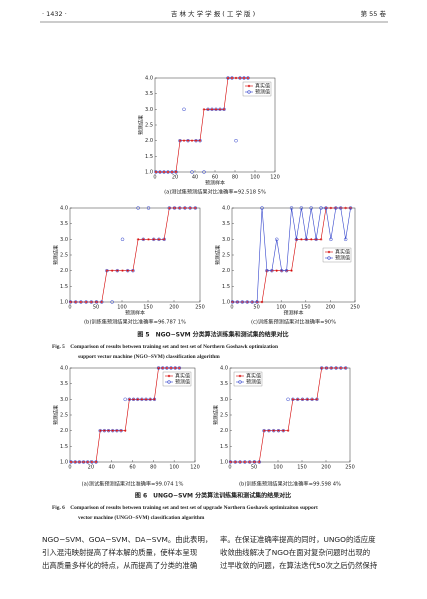 The width and height of the screenshot is (427, 599). Describe the element at coordinates (226, 256) in the screenshot. I see `y-tick-label: 2.5` at that location.